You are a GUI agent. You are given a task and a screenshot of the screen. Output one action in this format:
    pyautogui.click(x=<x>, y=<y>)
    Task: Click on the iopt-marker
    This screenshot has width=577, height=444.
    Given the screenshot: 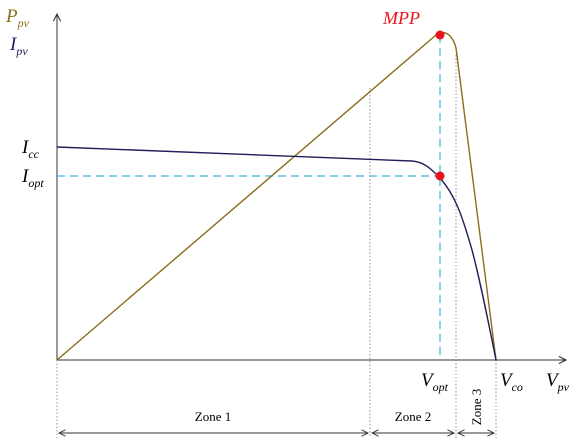 What is the action you would take?
    pyautogui.click(x=440, y=176)
    